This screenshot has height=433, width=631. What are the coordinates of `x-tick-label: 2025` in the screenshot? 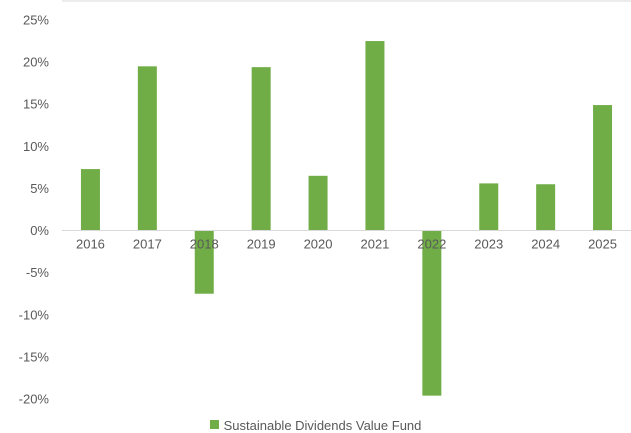 It's located at (602, 244).